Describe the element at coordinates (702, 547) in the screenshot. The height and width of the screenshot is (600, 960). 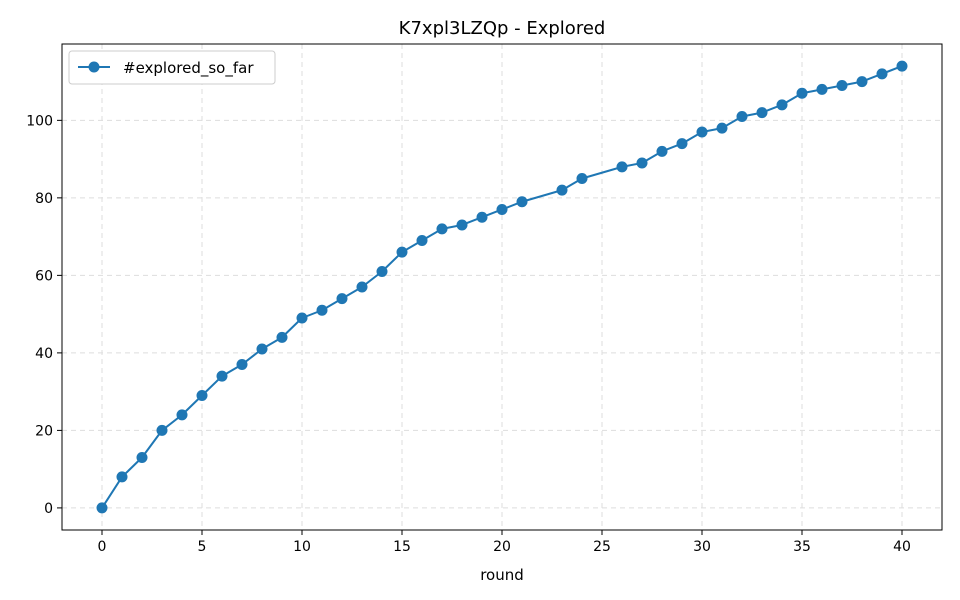
I see `x-tick-label: 30` at that location.